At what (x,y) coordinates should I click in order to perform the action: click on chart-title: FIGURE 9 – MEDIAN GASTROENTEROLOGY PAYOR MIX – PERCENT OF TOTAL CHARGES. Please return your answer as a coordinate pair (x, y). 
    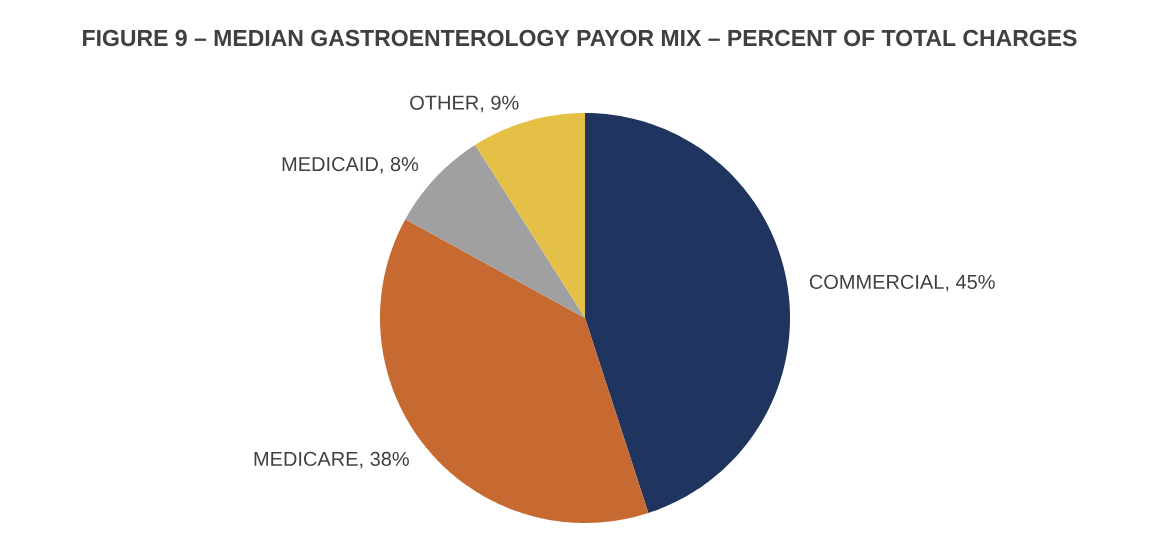
    Looking at the image, I should click on (580, 38).